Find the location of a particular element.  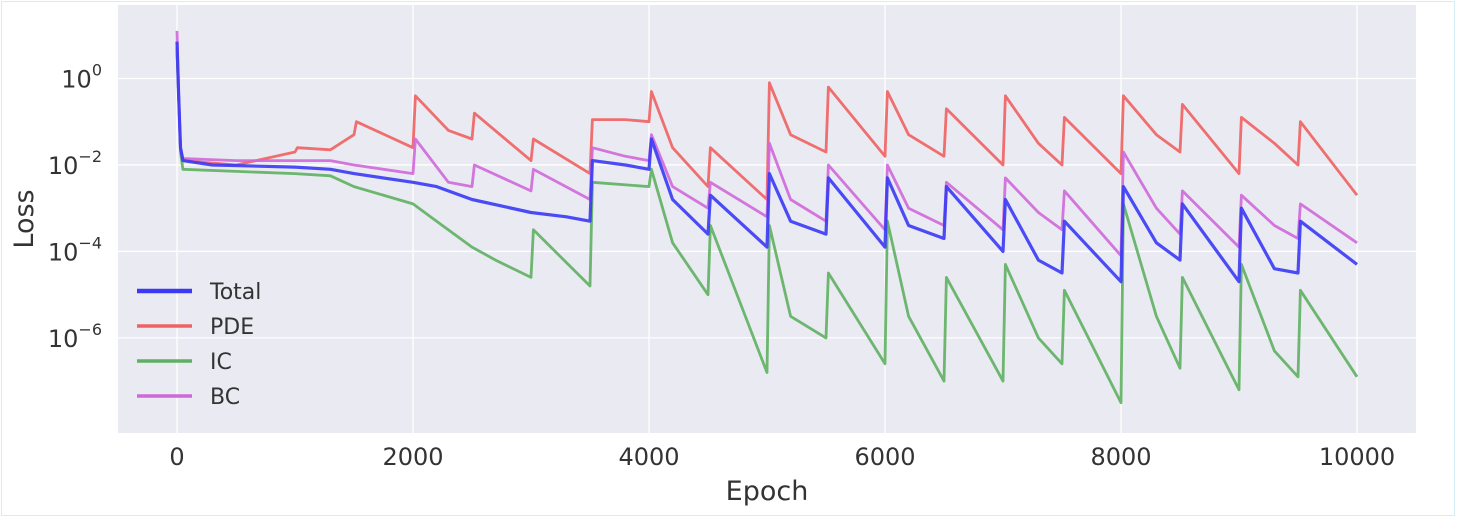

y-axis-title: Loss is located at coordinates (24, 218).